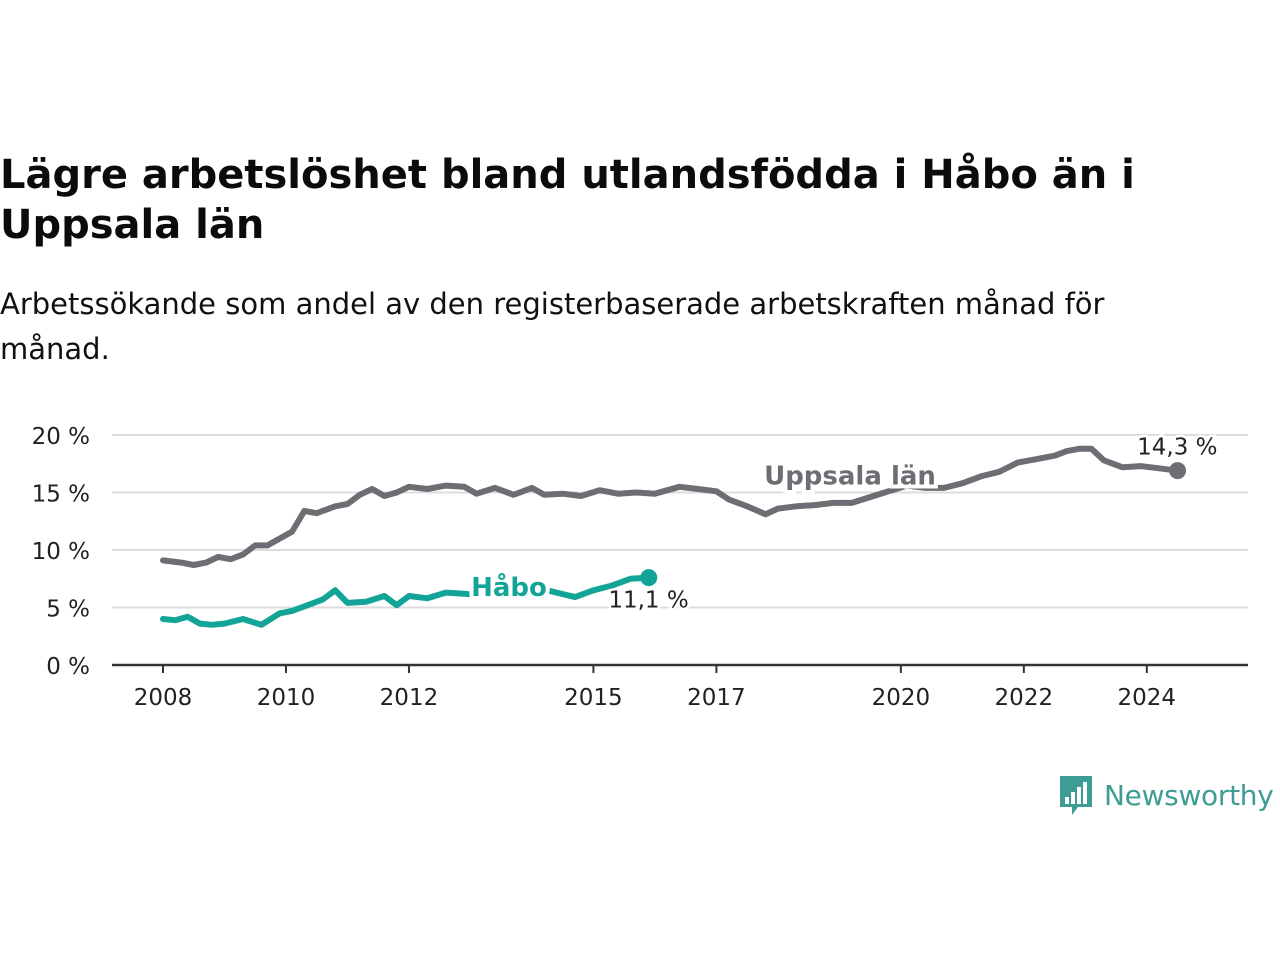  Describe the element at coordinates (1076, 795) in the screenshot. I see `newsworthy-logo-icon` at that location.